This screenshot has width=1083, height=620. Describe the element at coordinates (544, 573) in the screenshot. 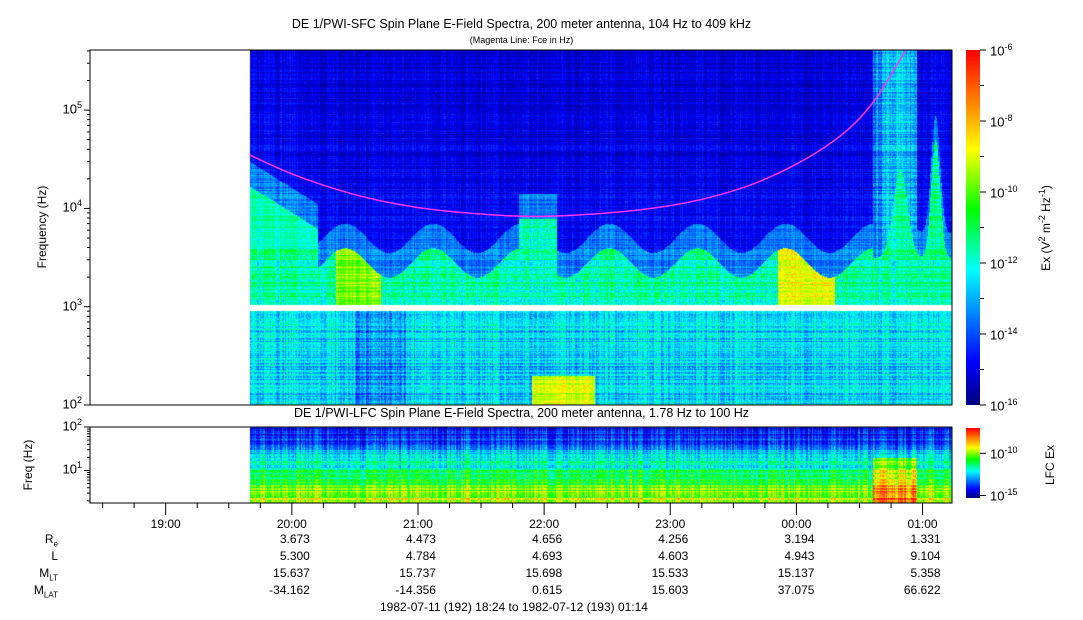

I see `ephemeris-value: 15.698` at that location.